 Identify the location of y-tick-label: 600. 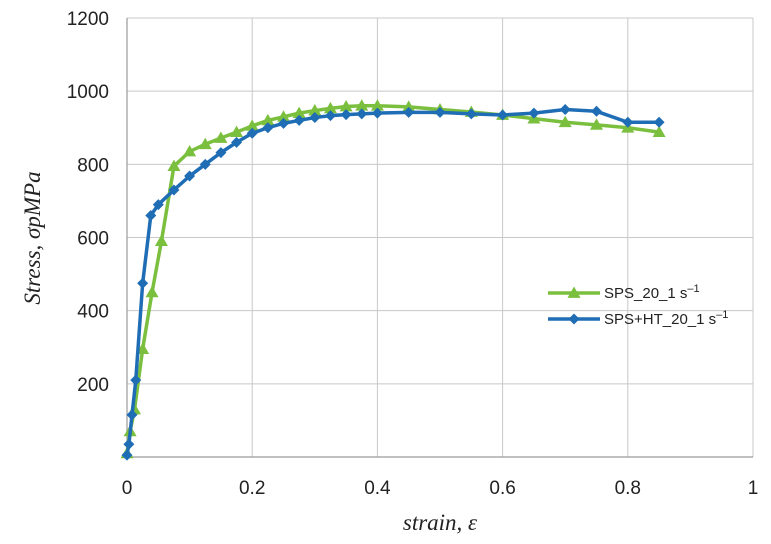
(93, 239).